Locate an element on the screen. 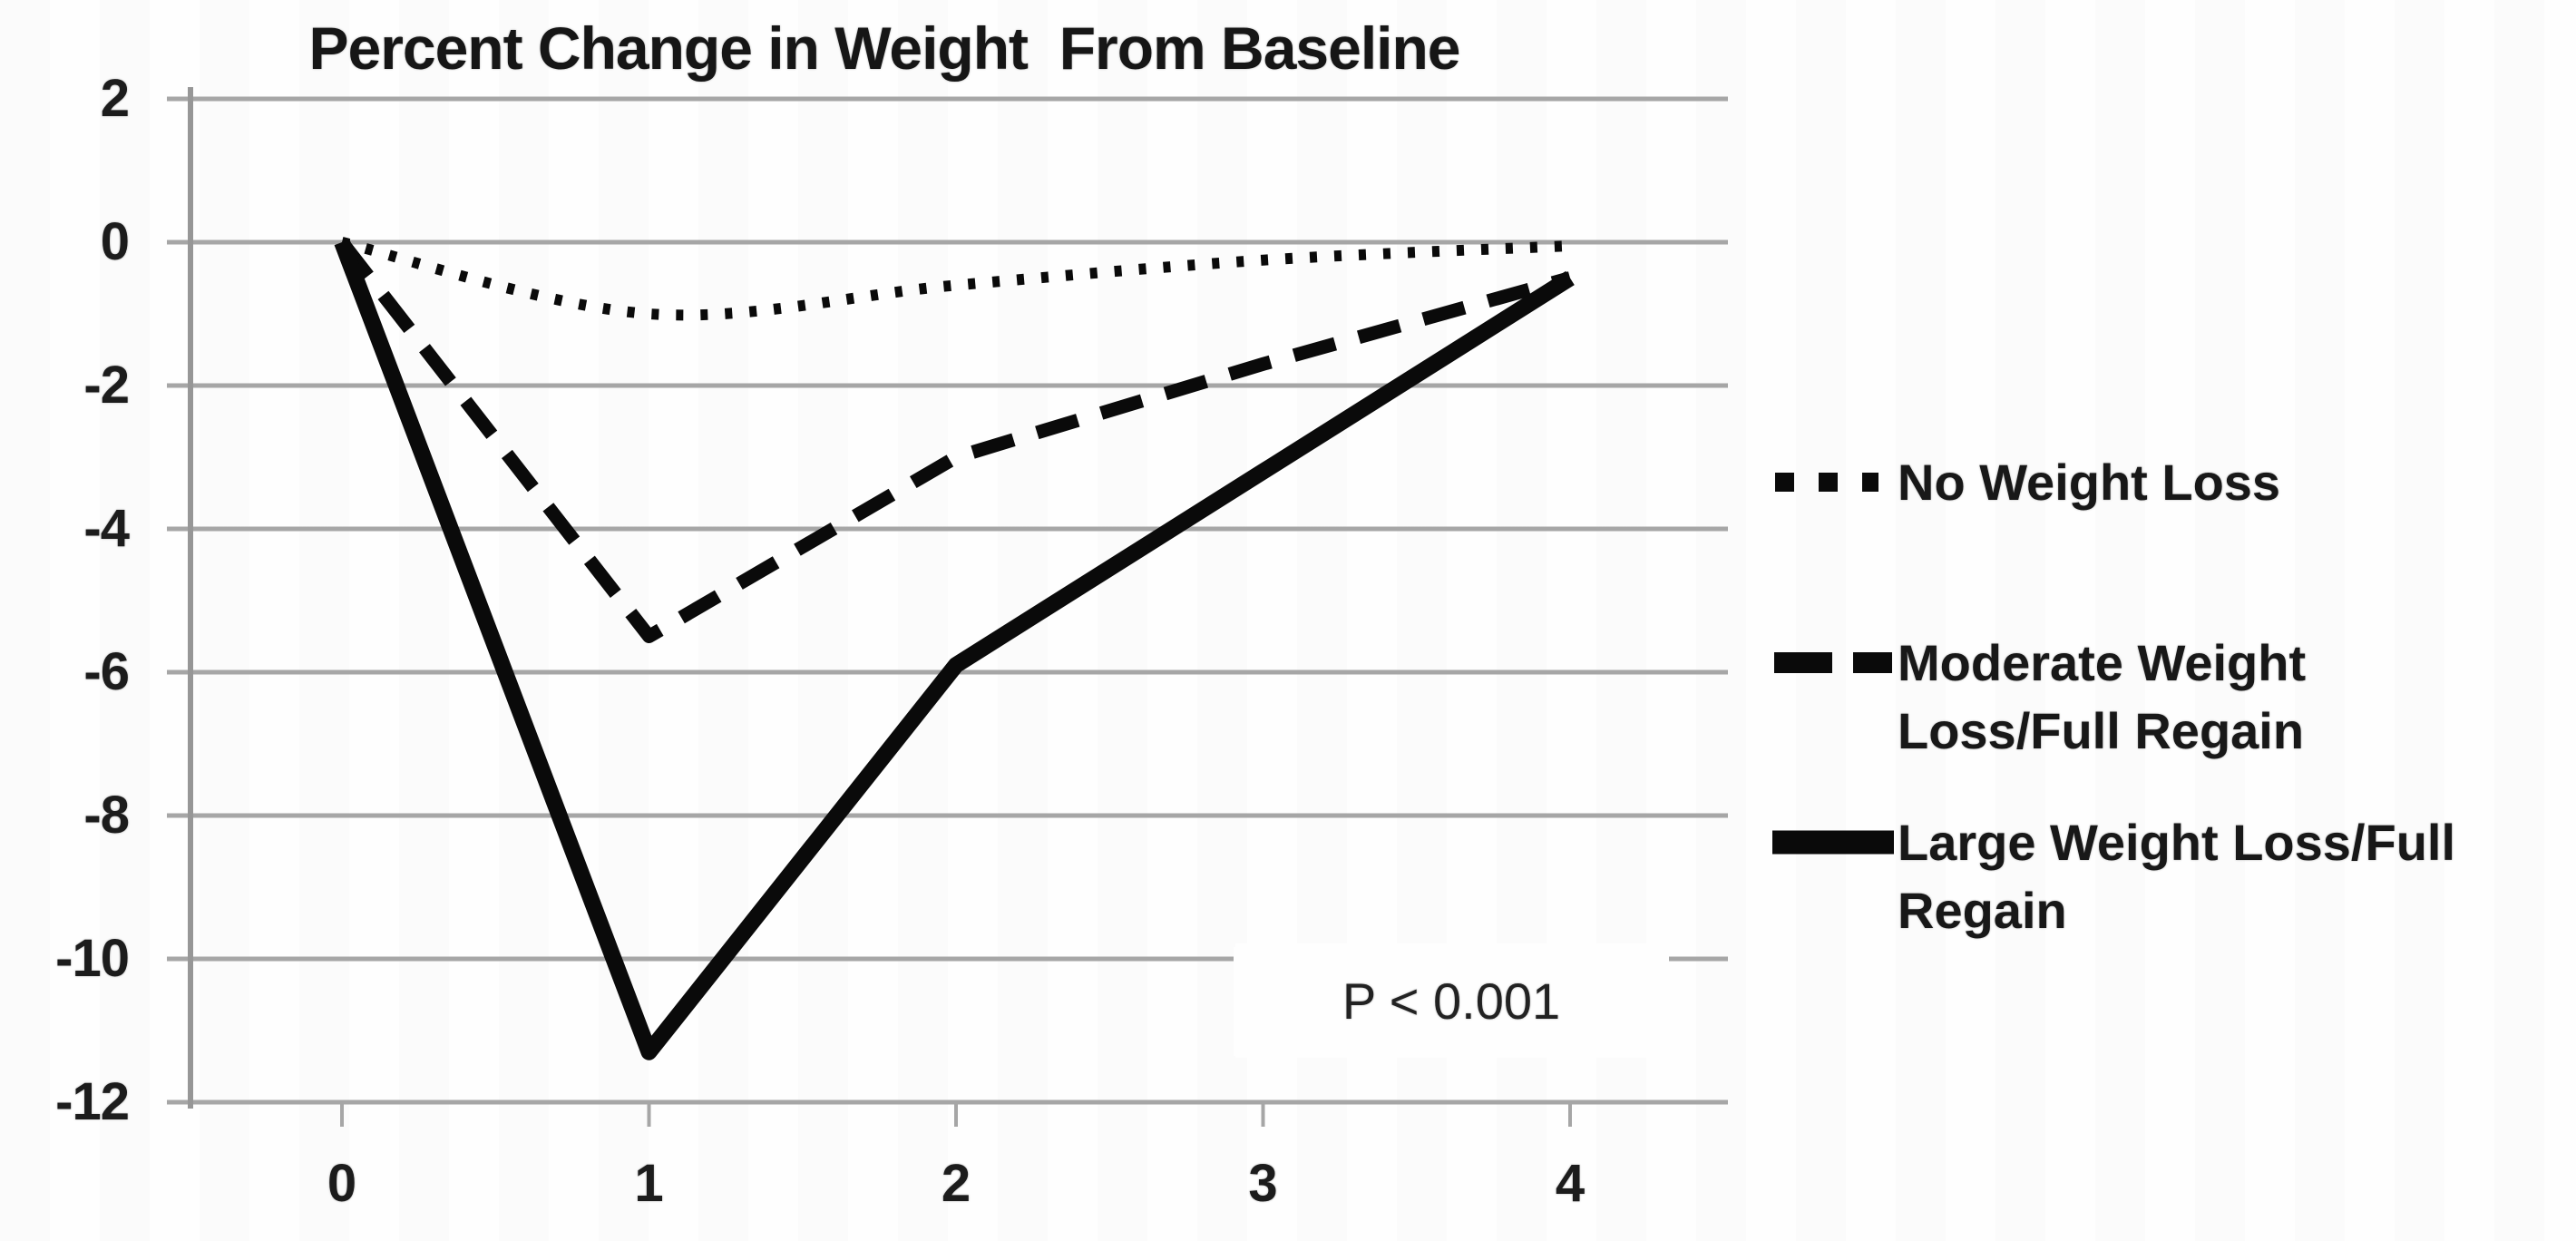 This screenshot has width=2576, height=1241. legend-label: Large Weight Loss/Full Regain is located at coordinates (2233, 876).